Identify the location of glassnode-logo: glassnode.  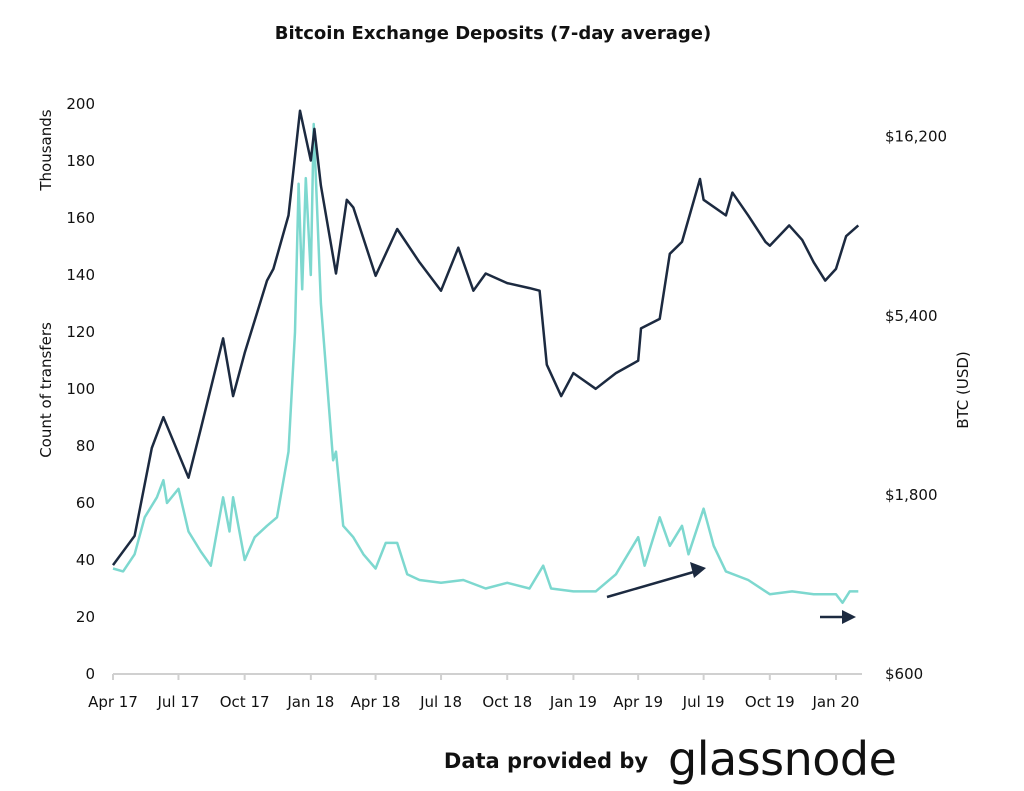
(782, 759).